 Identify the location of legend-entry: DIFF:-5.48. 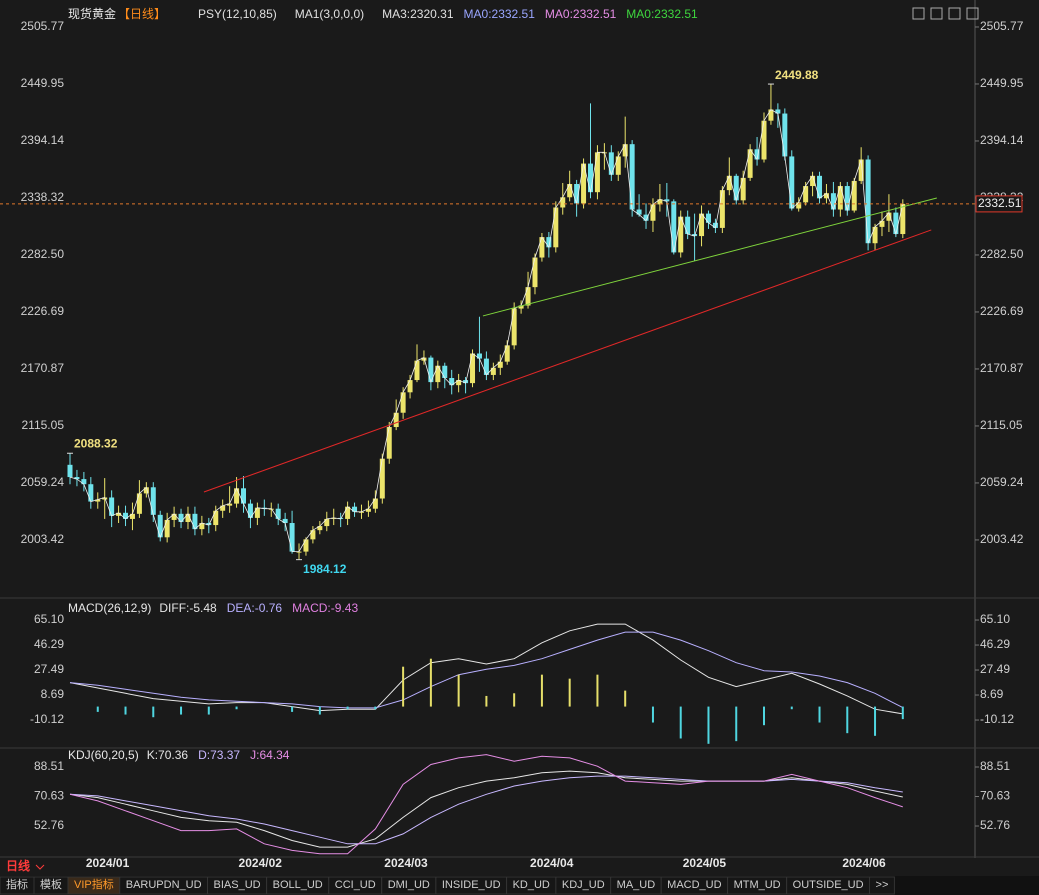
(188, 608).